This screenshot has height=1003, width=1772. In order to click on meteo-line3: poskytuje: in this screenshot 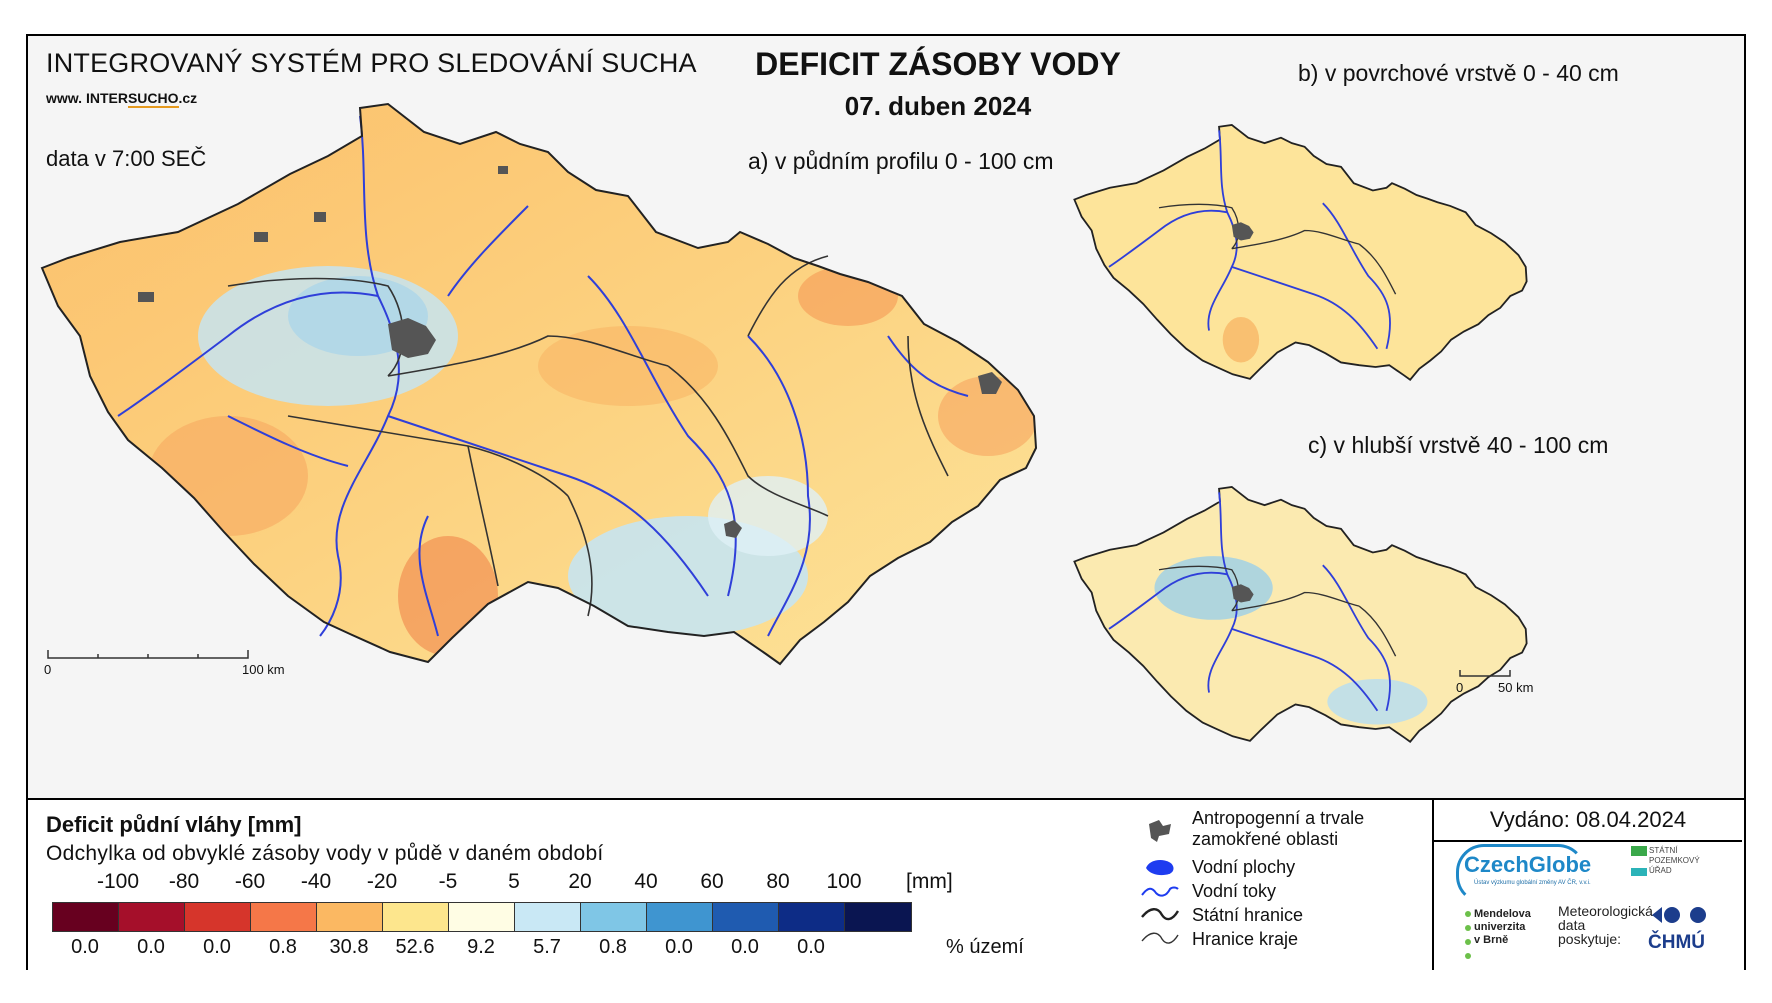, I will do `click(1590, 939)`.